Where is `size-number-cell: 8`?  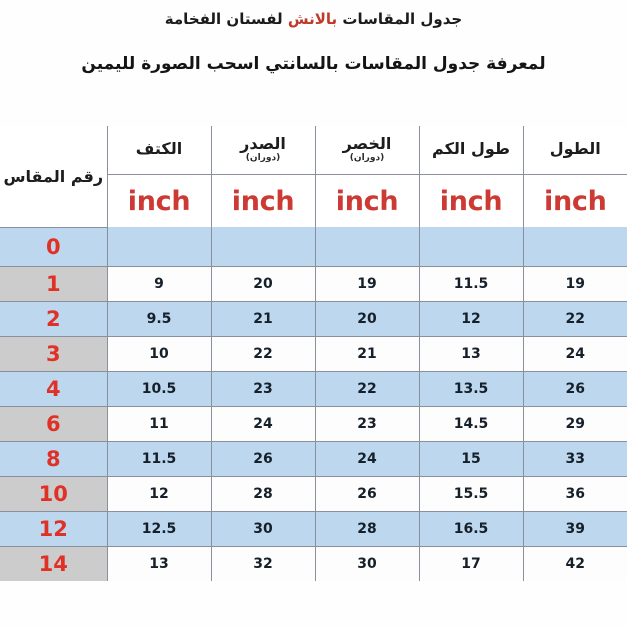 size-number-cell: 8 is located at coordinates (54, 458).